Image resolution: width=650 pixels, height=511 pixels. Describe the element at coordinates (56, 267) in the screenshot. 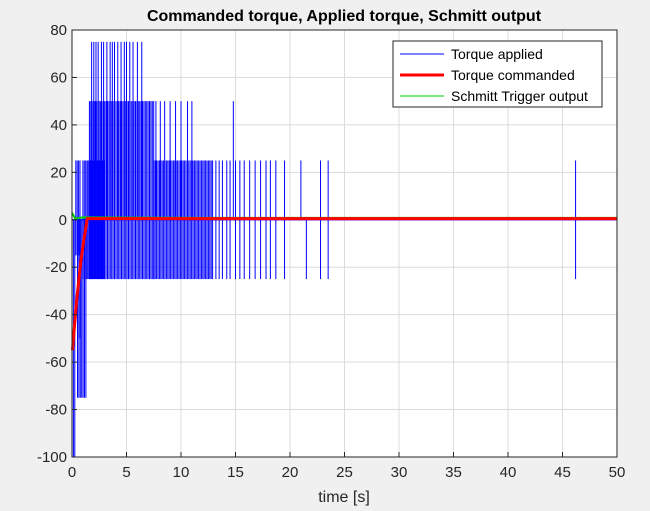

I see `y-tick-label: -20` at that location.